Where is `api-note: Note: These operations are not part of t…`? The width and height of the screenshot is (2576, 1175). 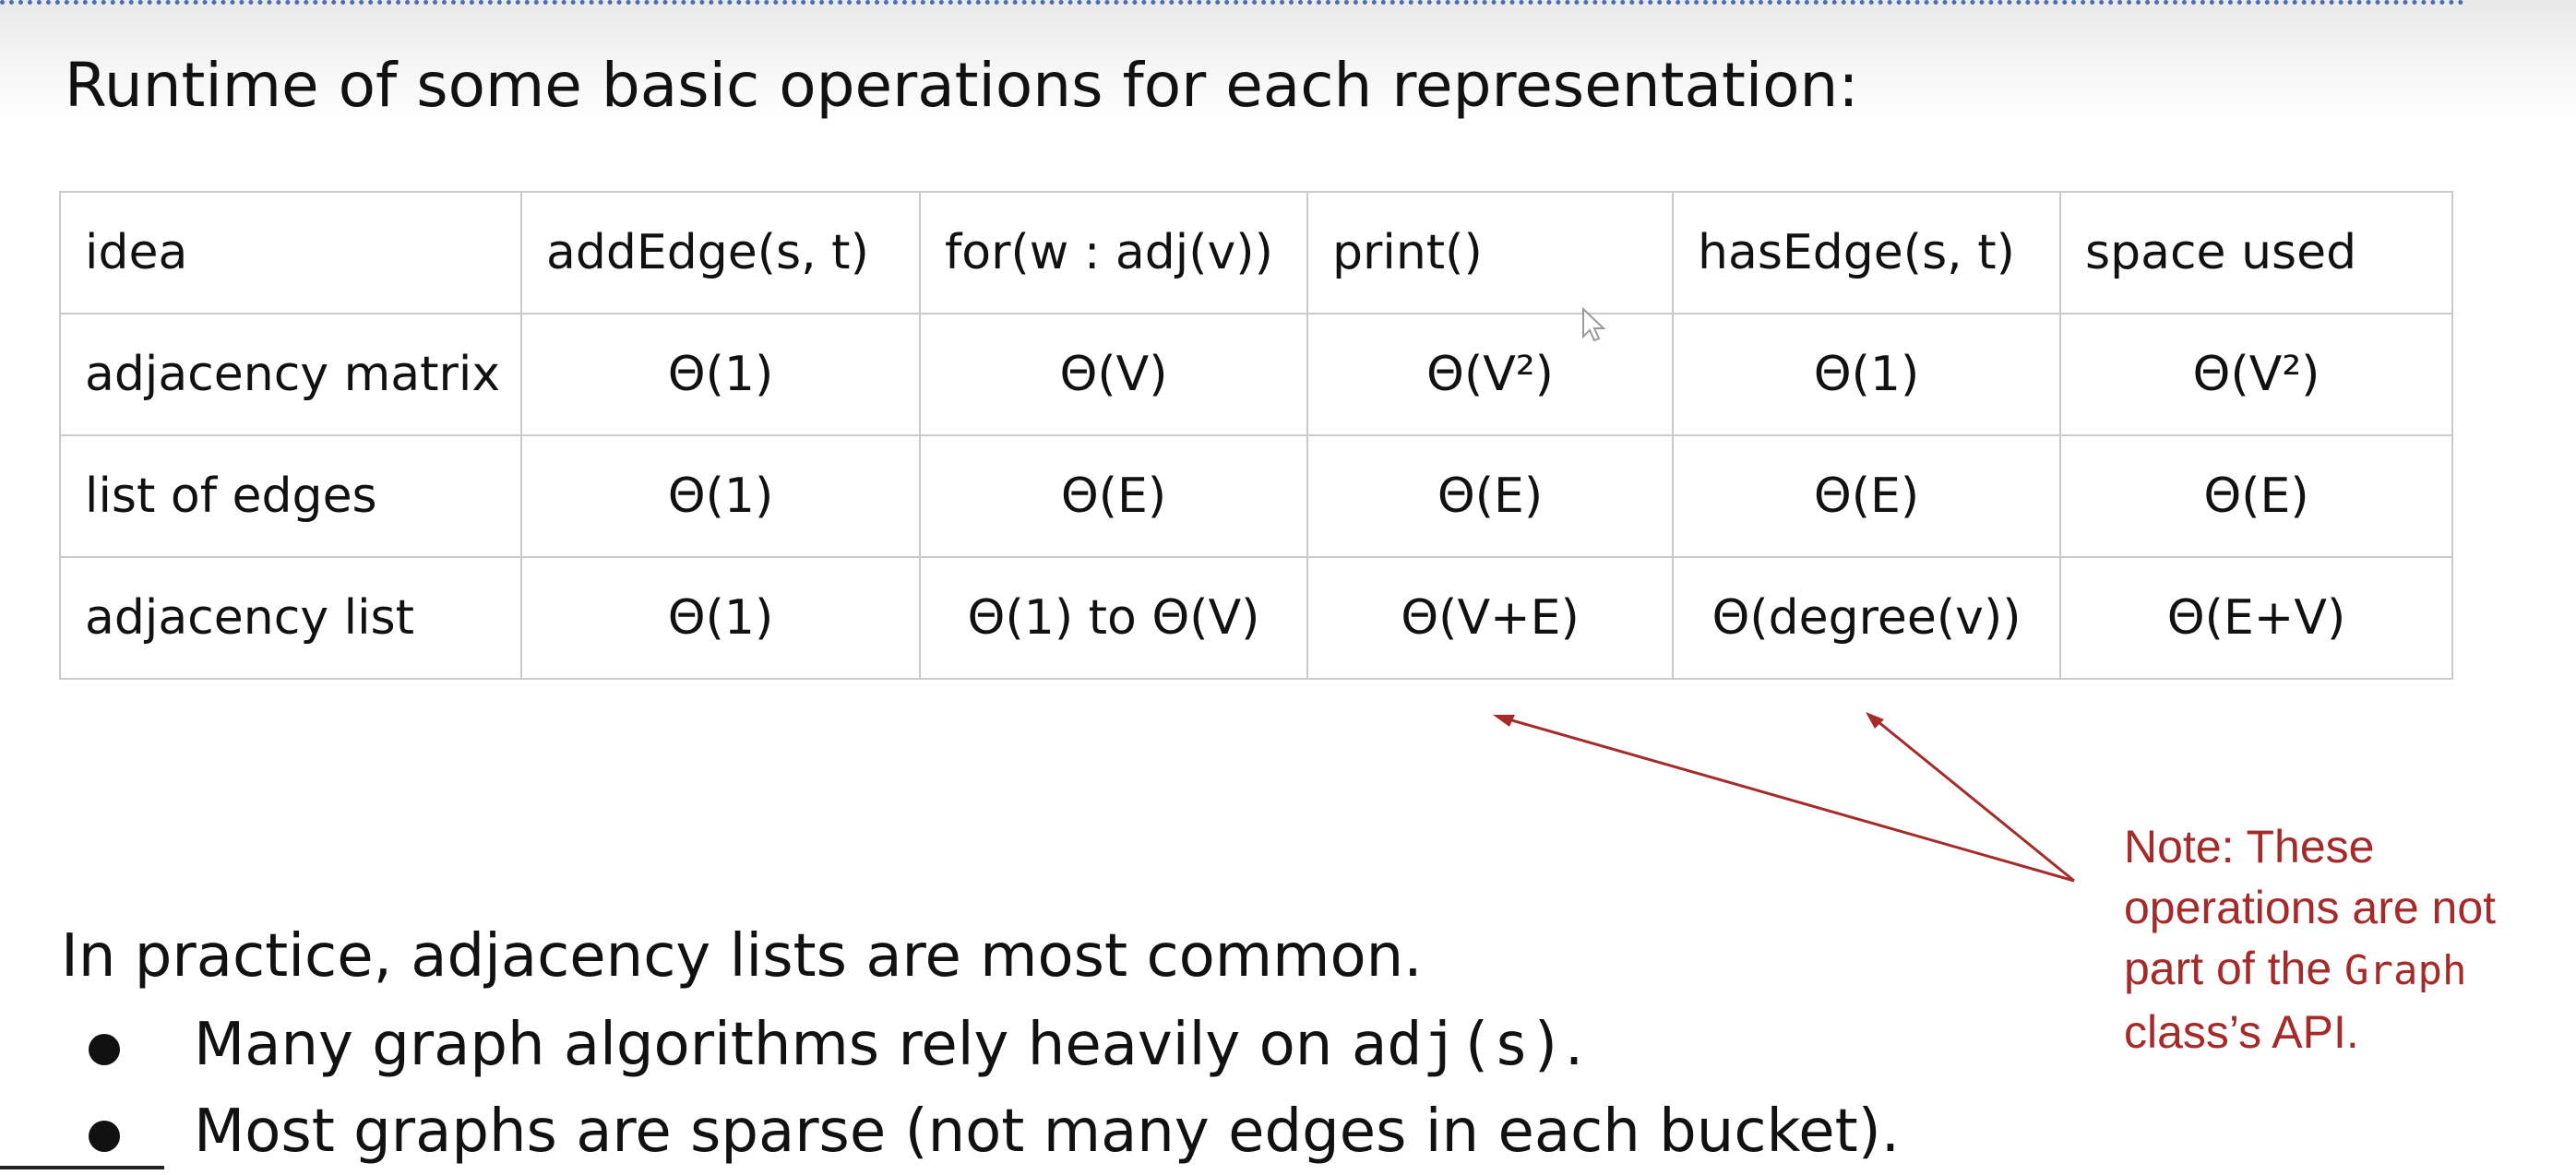 api-note: Note: These operations are not part of t… is located at coordinates (2336, 939).